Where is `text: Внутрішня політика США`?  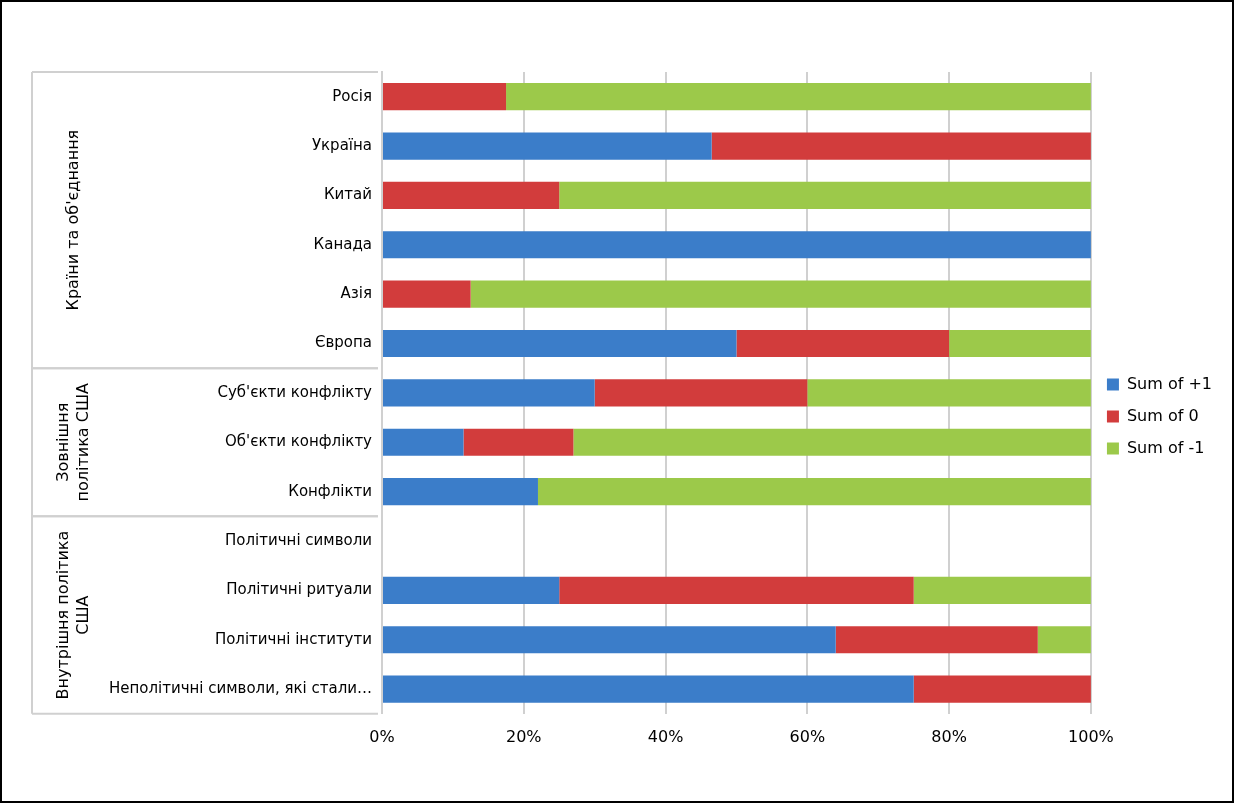 text: Внутрішня політика США is located at coordinates (73, 615).